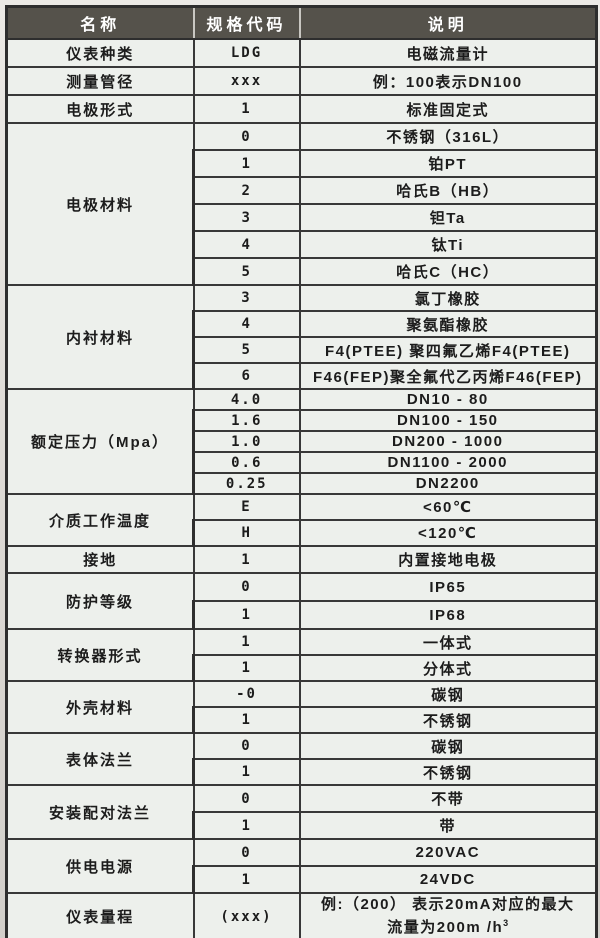 The height and width of the screenshot is (938, 600). What do you see at coordinates (100, 559) in the screenshot?
I see `group-name-grounding: 接地` at bounding box center [100, 559].